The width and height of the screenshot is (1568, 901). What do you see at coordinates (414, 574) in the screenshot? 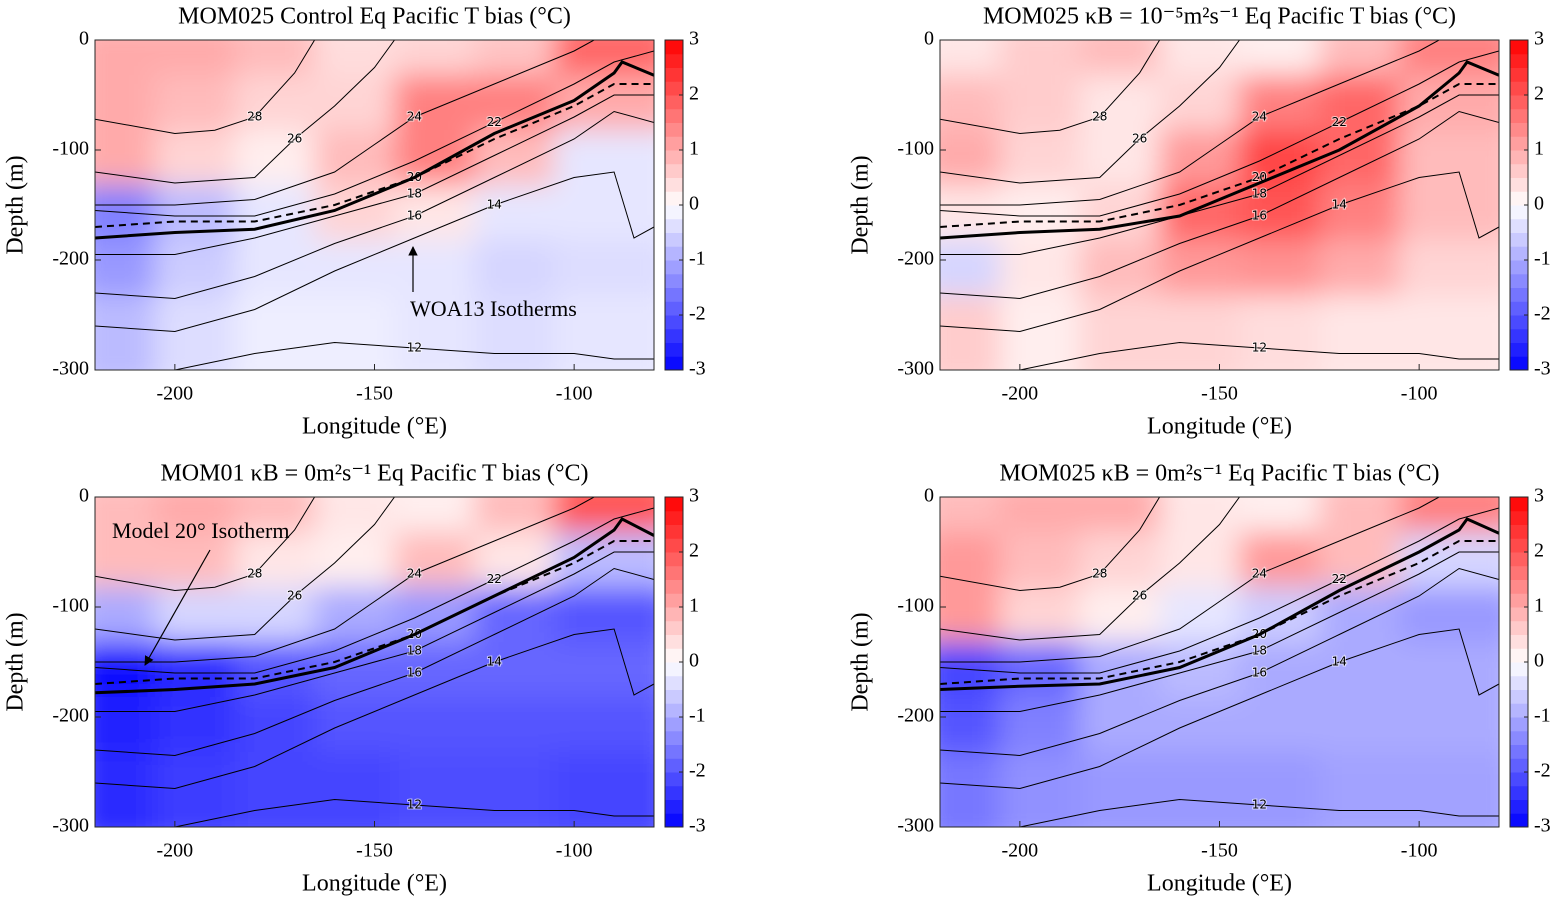
I see `isotherm-label: 24` at bounding box center [414, 574].